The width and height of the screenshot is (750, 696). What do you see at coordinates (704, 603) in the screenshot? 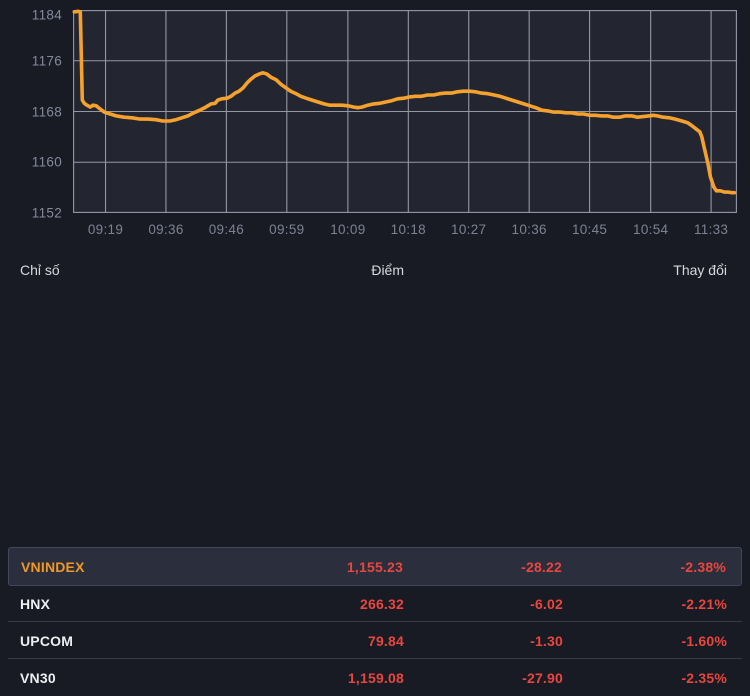
I see `index-pct: -2.21%` at bounding box center [704, 603].